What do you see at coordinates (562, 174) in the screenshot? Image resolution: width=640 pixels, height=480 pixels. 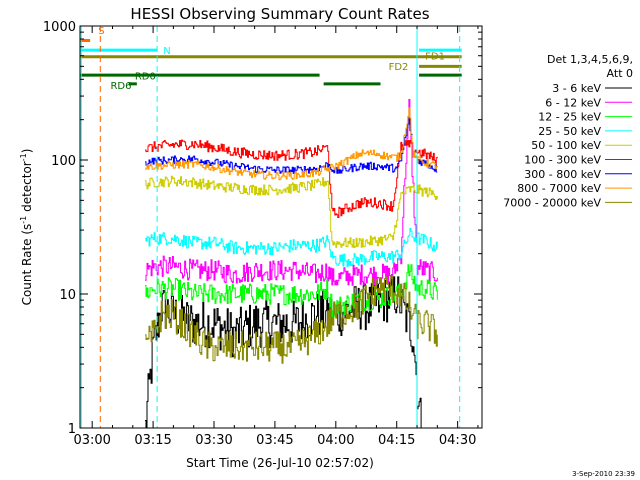 I see `legend-label-6: 300 - 800 keV` at bounding box center [562, 174].